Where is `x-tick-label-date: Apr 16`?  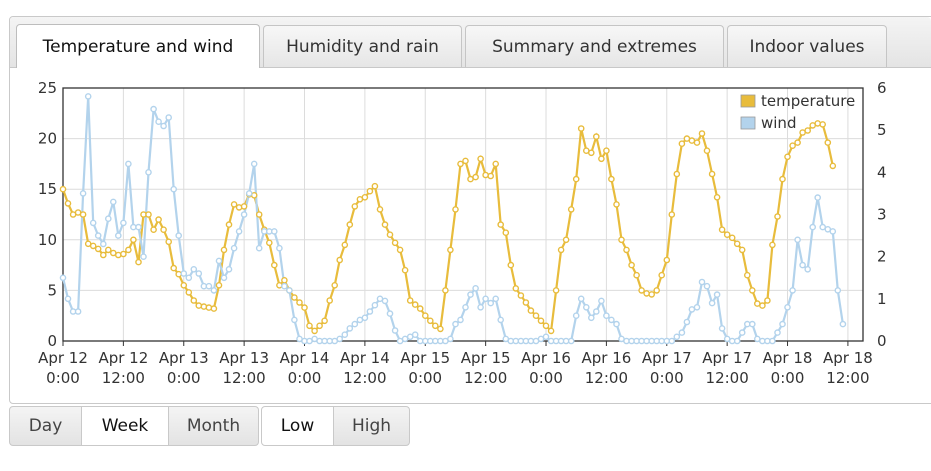 x-tick-label-date: Apr 16 is located at coordinates (546, 358).